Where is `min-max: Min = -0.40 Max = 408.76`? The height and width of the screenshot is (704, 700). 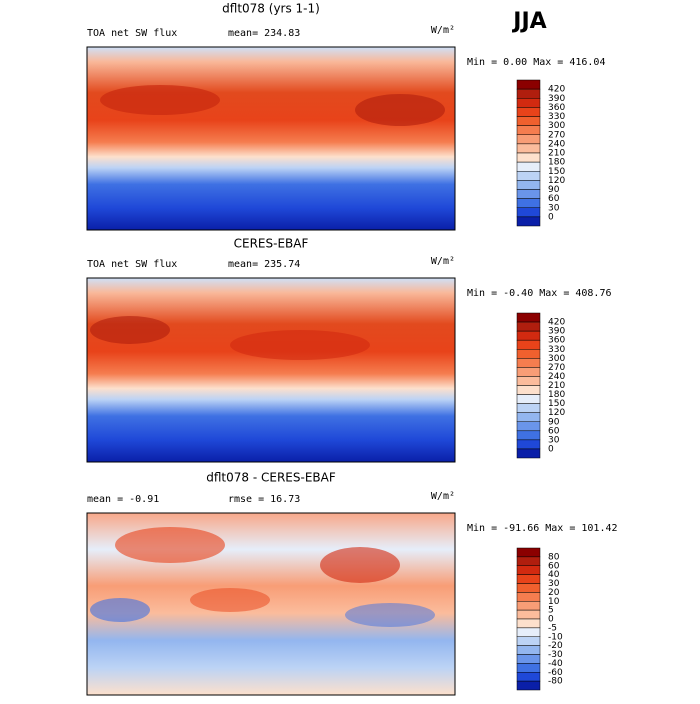 min-max: Min = -0.40 Max = 408.76 is located at coordinates (539, 293).